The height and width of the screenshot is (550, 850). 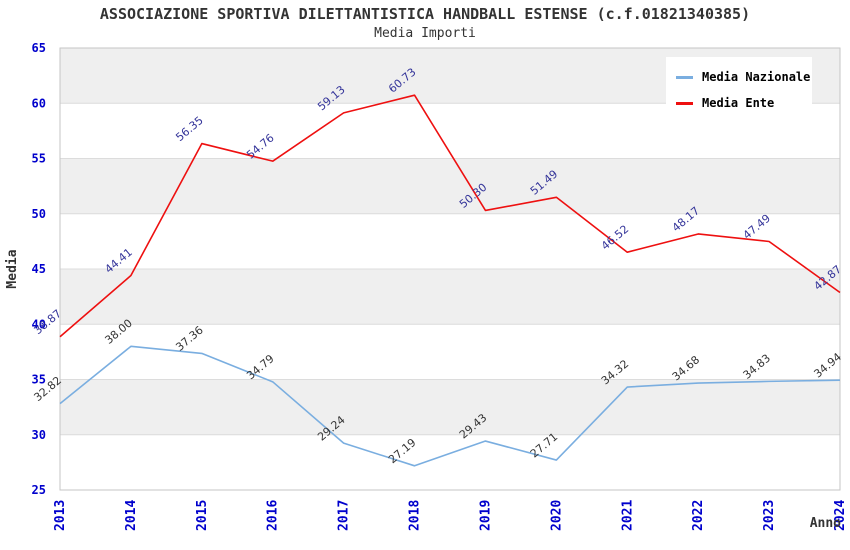 I want to click on x-tick-label: 2021, so click(x=627, y=515).